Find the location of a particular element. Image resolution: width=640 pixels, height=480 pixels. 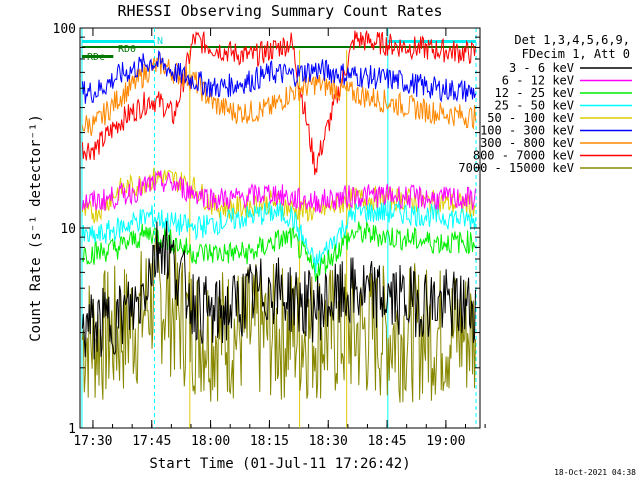

annotation-rd0: RD0 is located at coordinates (127, 49).